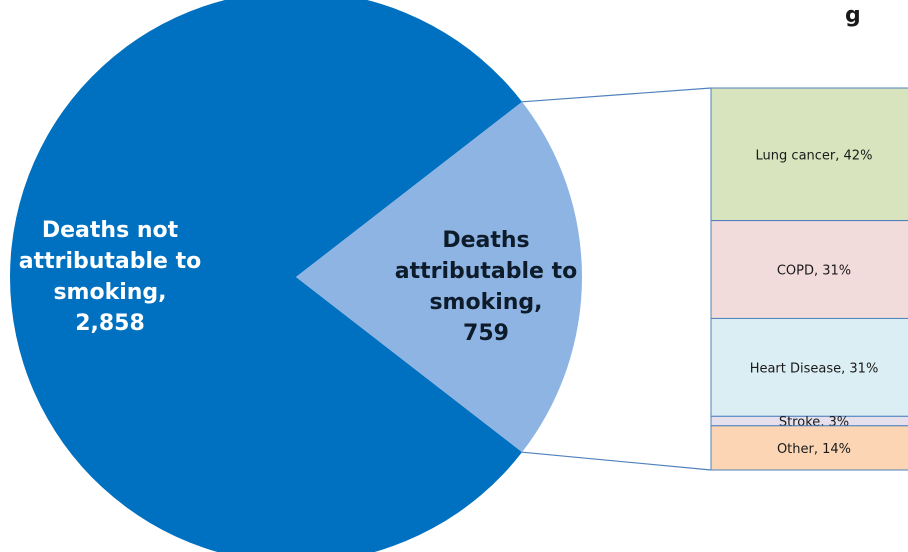 This screenshot has width=908, height=552. I want to click on connector-line-top, so click(617, 95).